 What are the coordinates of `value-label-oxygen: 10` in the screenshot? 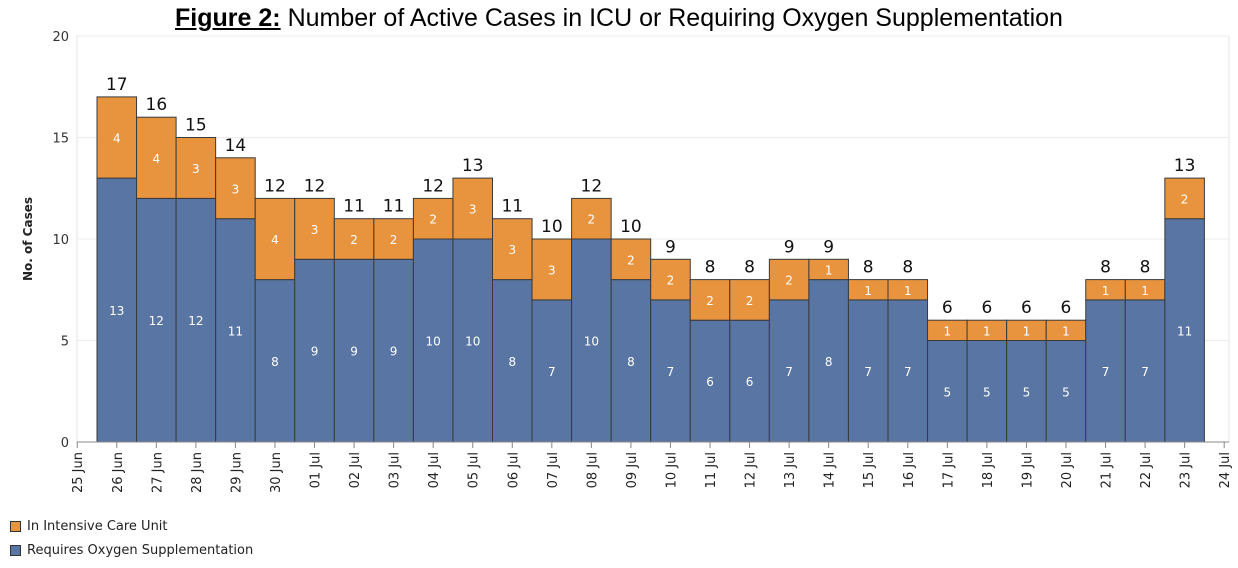 It's located at (472, 342).